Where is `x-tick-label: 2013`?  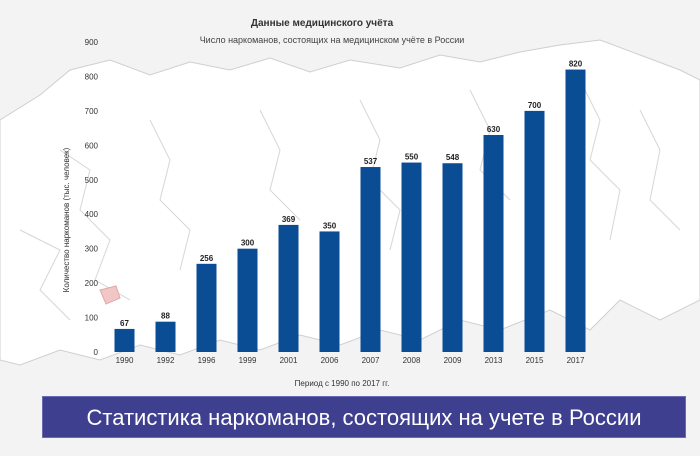
x-tick-label: 2013 is located at coordinates (494, 360).